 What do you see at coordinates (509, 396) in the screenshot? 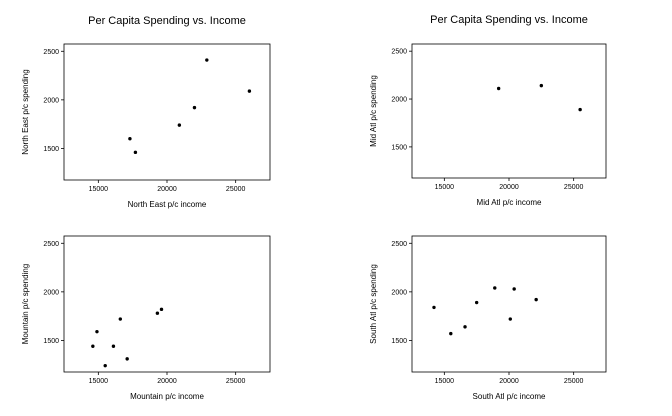
I see `x-axis-label: South Atl p/c income` at bounding box center [509, 396].